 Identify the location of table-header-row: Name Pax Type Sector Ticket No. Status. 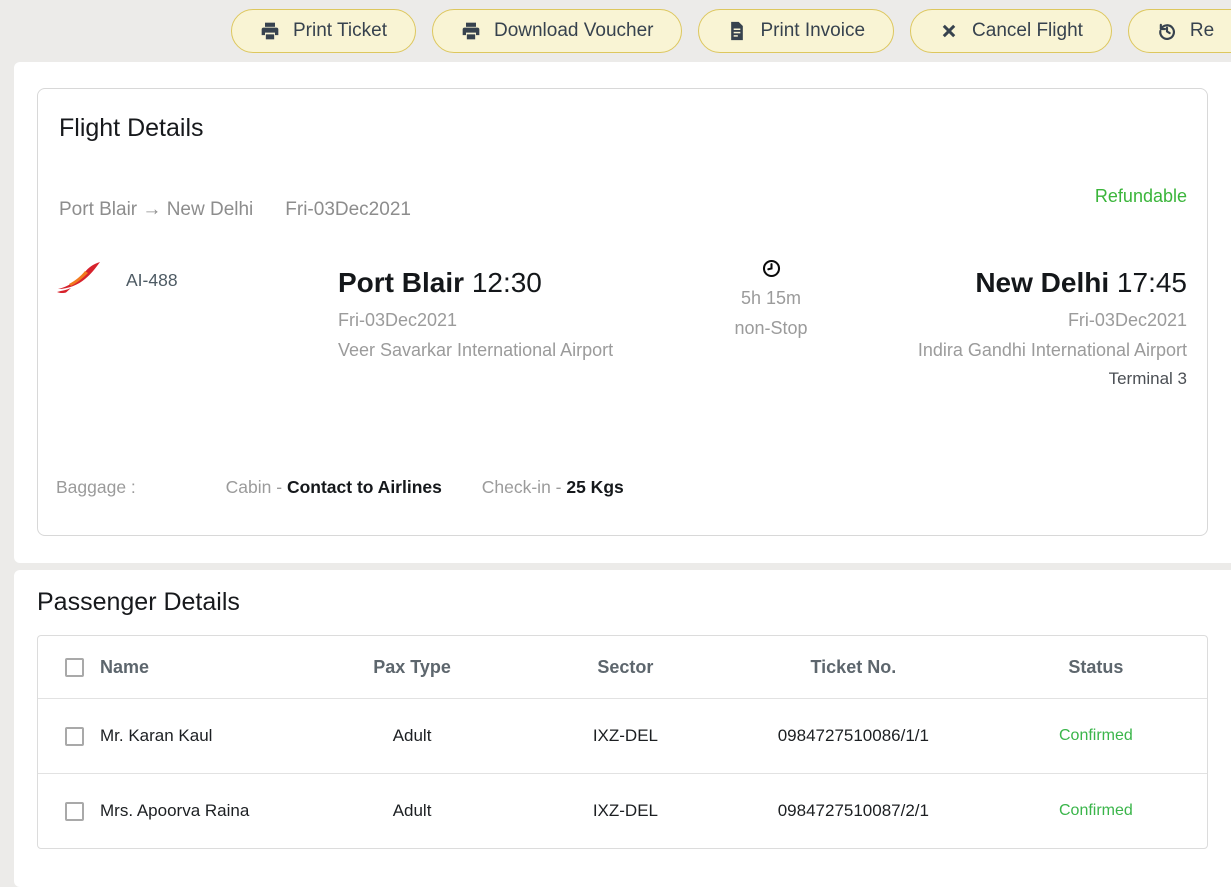
(622, 667).